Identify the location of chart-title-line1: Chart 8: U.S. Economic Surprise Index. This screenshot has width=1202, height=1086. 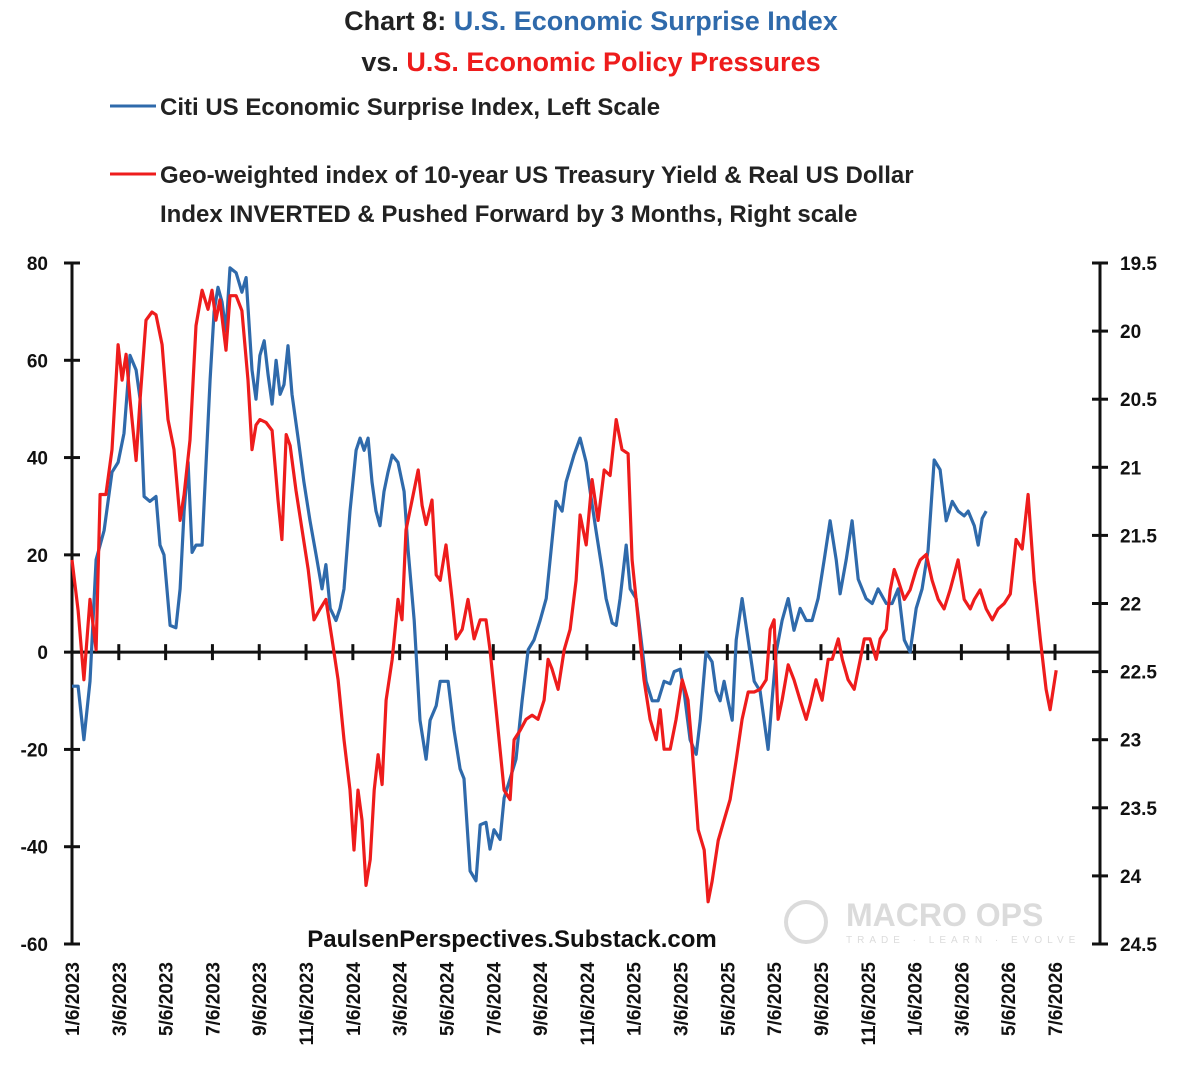
(591, 21).